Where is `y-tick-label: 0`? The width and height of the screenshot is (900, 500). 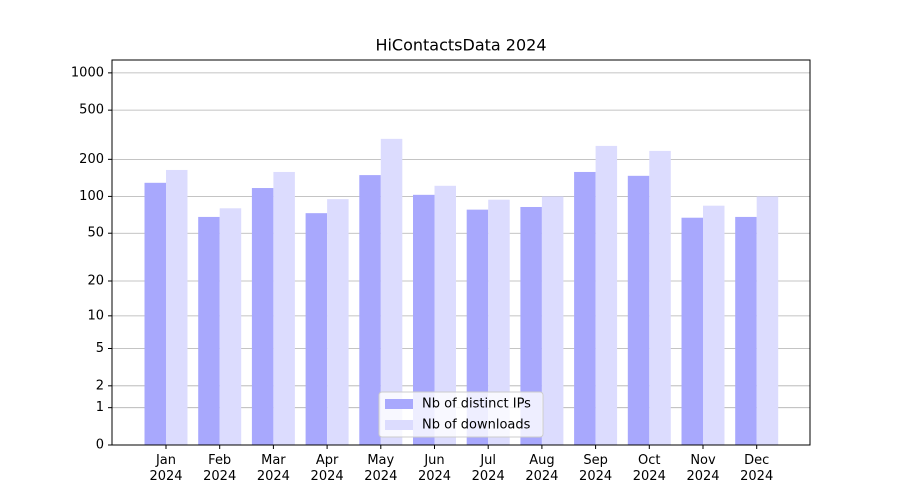 y-tick-label: 0 is located at coordinates (100, 445).